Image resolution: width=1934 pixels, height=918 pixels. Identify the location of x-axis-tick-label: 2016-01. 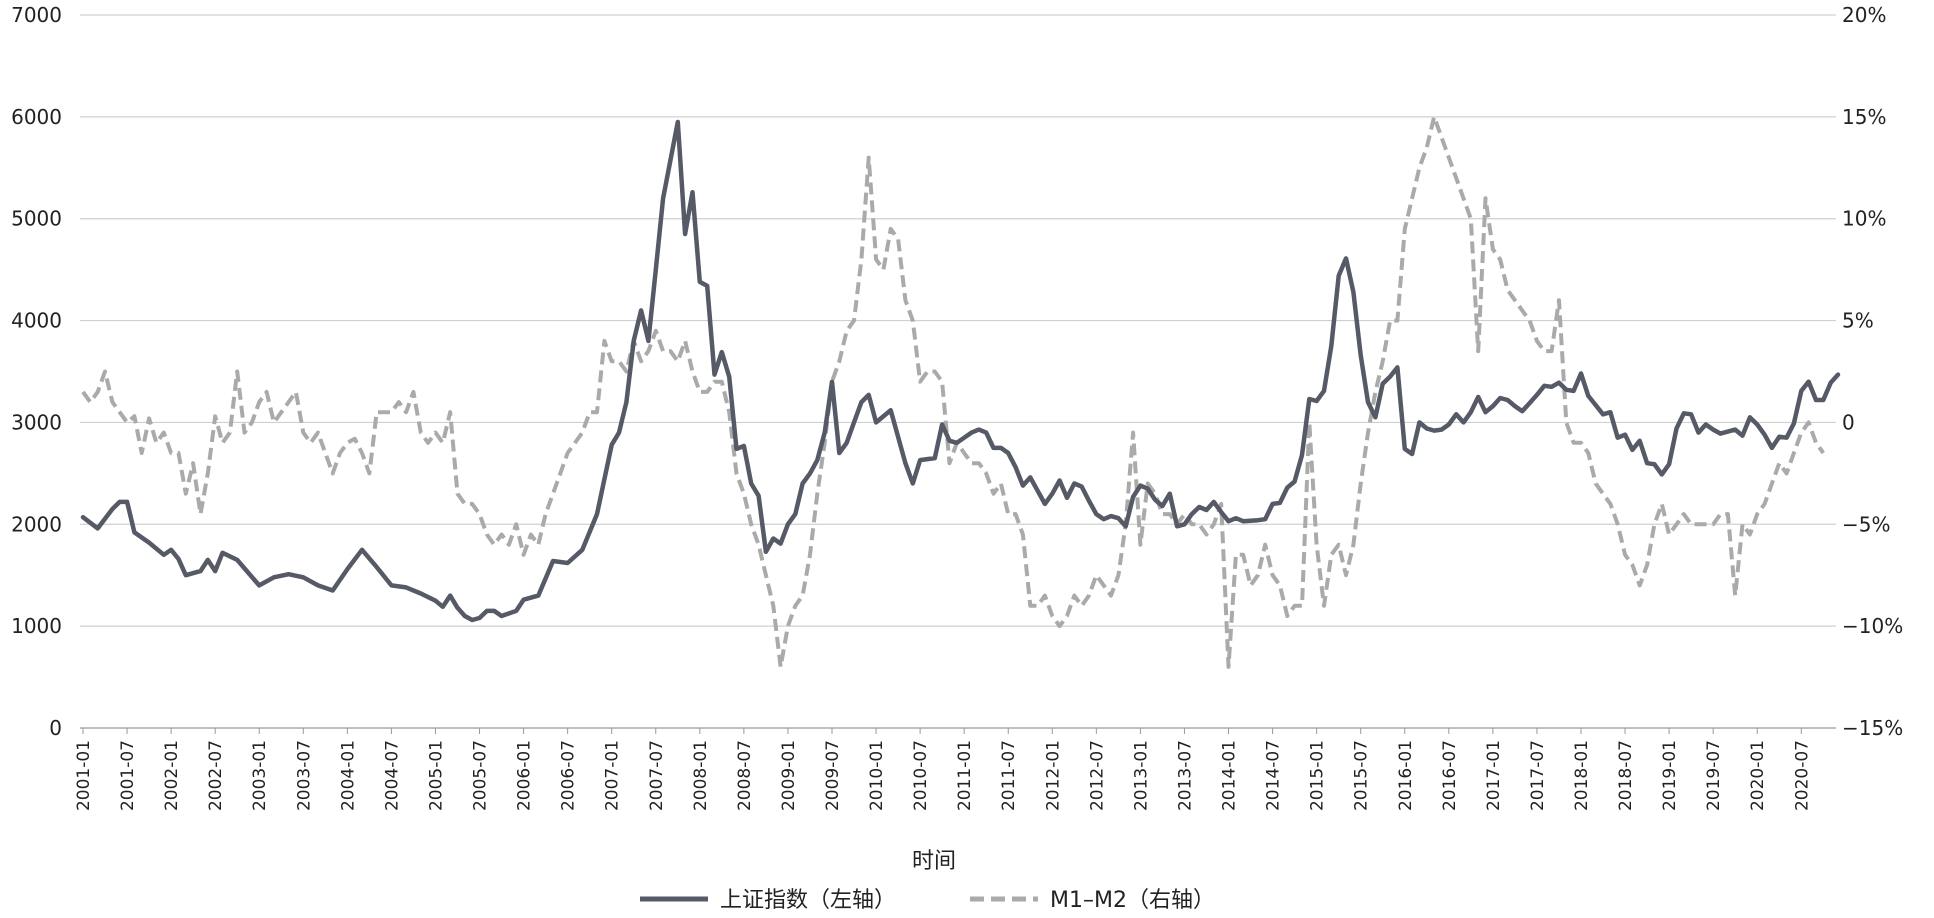
(1406, 775).